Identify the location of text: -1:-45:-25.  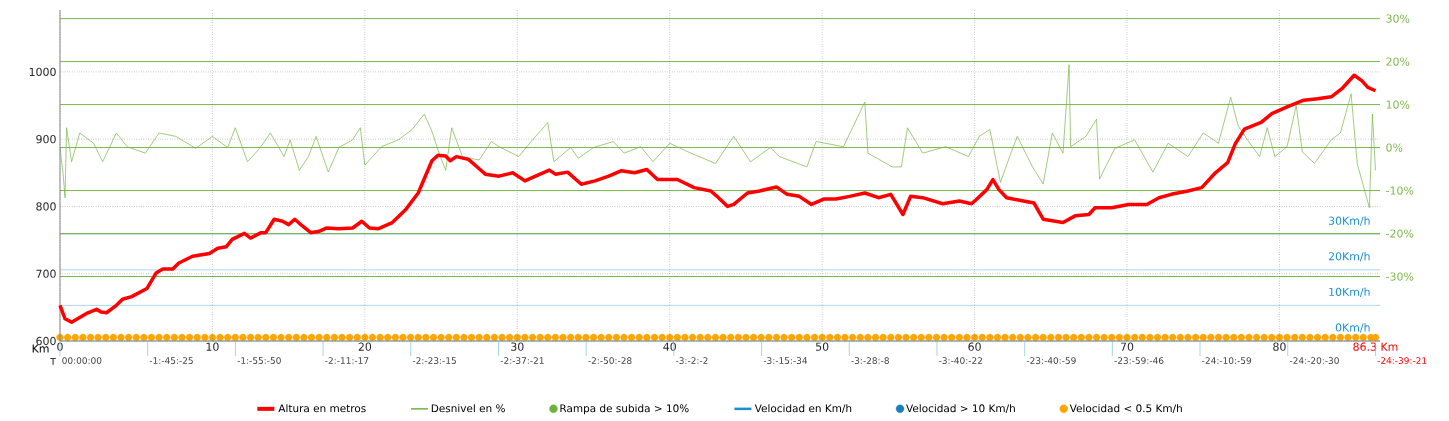
(171, 360).